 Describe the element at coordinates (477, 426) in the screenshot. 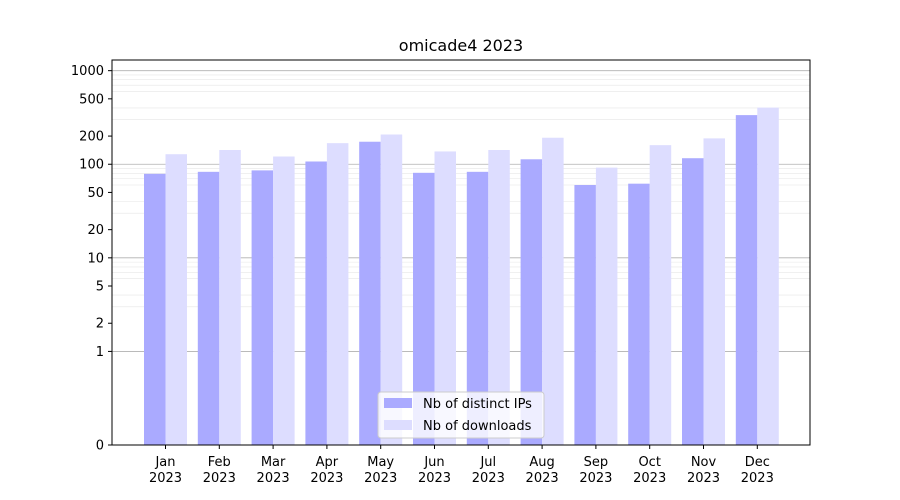

I see `legend-label-downloads: Nb of downloads` at that location.